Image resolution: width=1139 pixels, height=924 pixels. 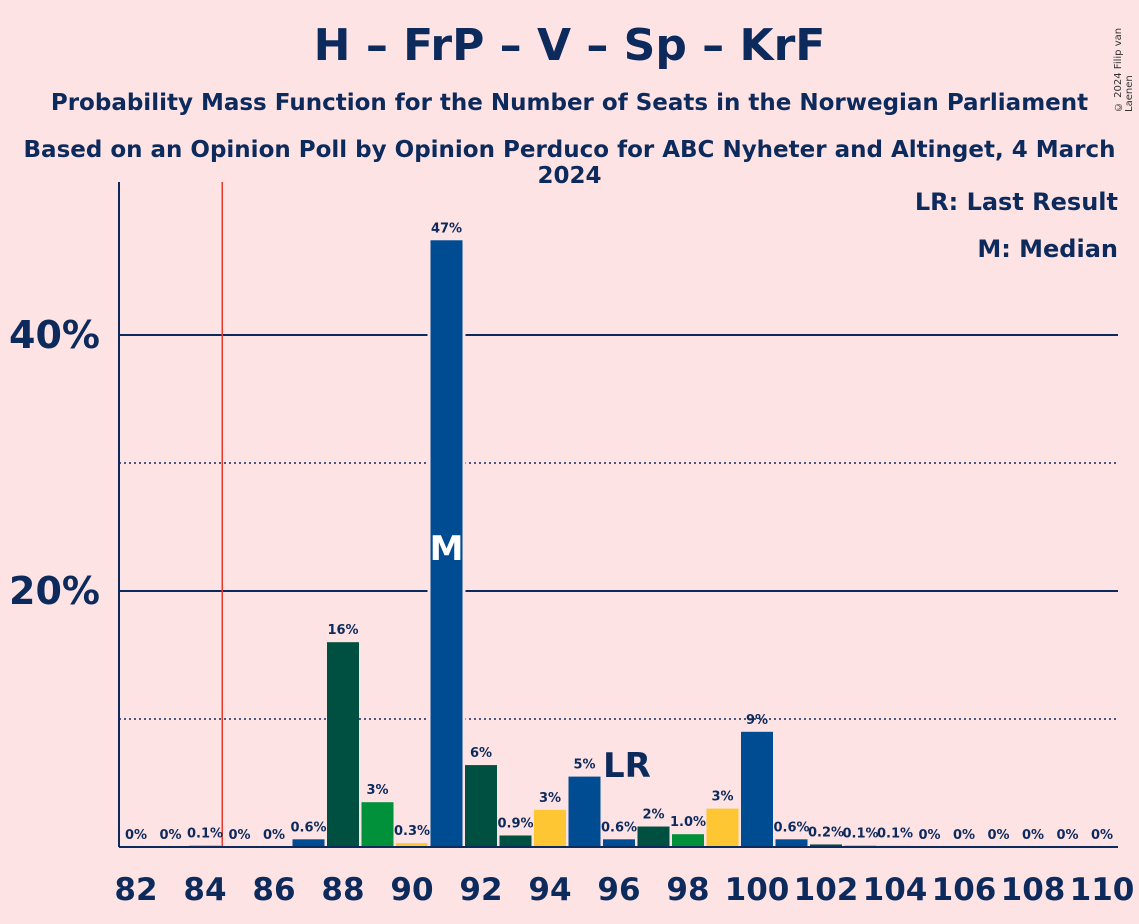 What do you see at coordinates (627, 766) in the screenshot?
I see `last-result-marker: LR` at bounding box center [627, 766].